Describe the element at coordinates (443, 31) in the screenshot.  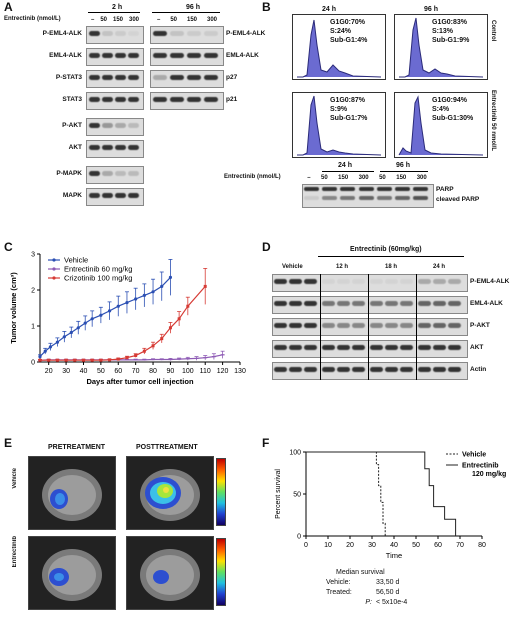
I see `hist-s: S:13%` at that location.